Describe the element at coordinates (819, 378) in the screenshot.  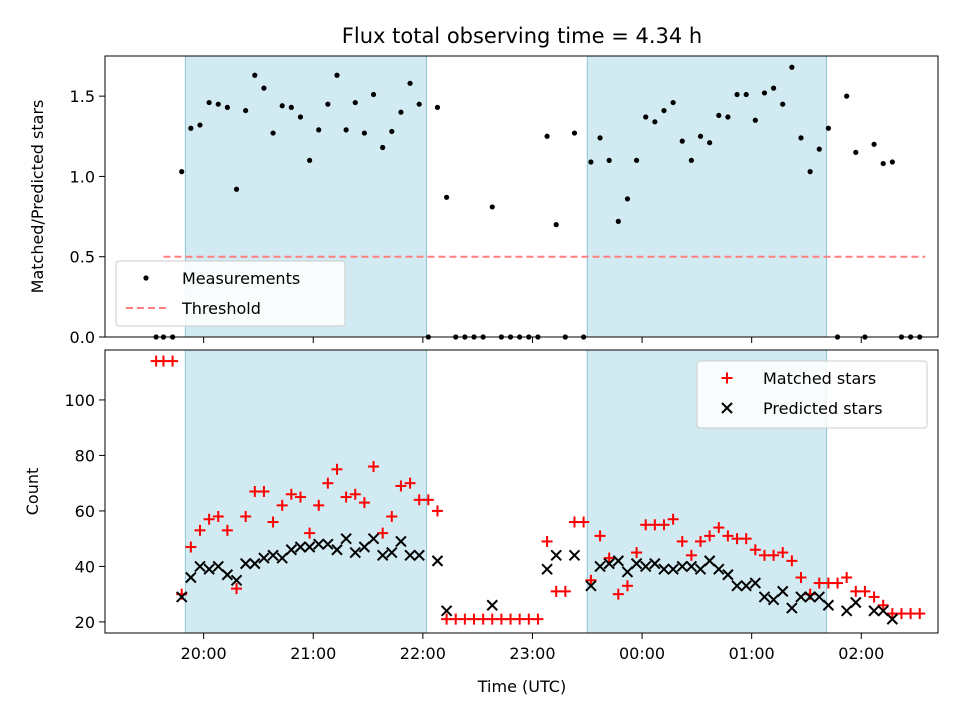
I see `count-panel-legend-label: Matched stars` at that location.